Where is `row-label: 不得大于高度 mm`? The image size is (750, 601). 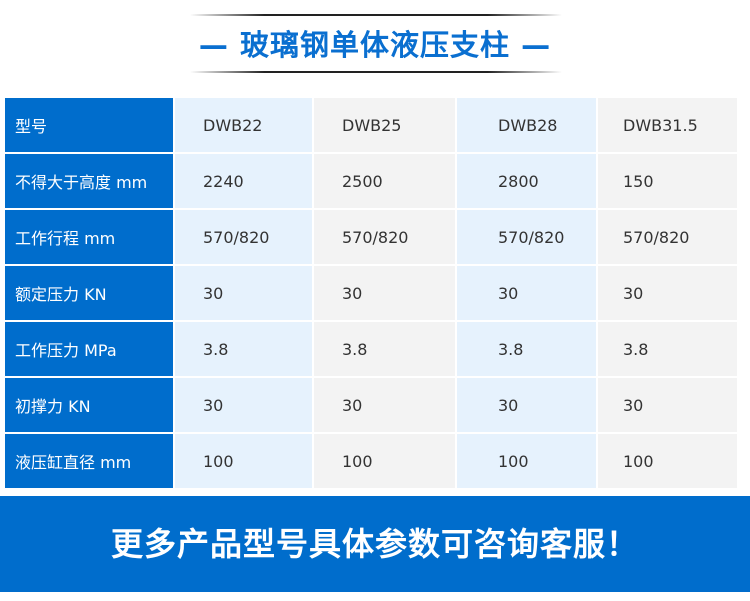
row-label: 不得大于高度 mm is located at coordinates (89, 181).